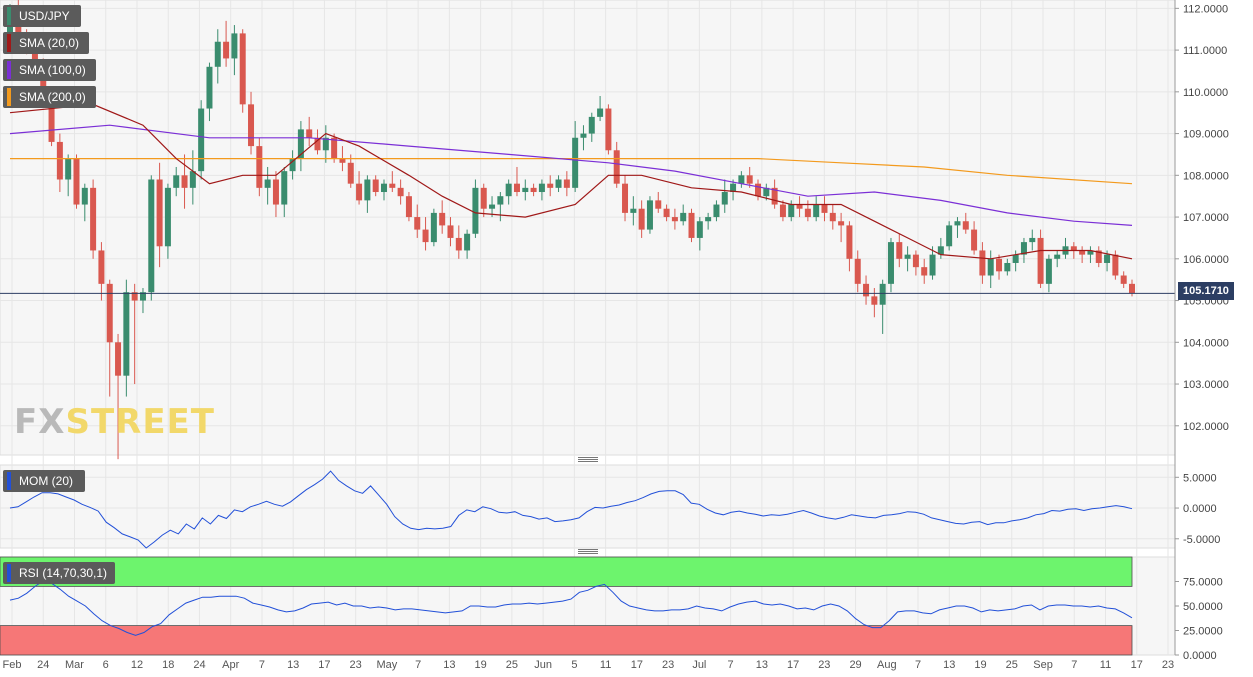 The image size is (1253, 677). I want to click on pane-splitter-top, so click(588, 460).